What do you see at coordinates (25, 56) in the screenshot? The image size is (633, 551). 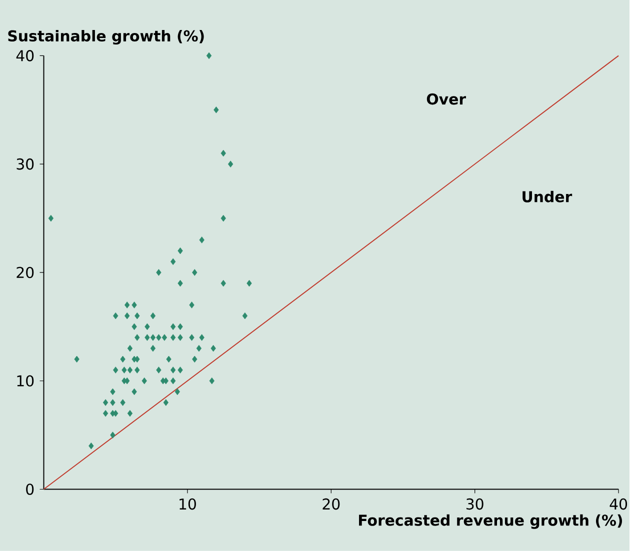 I see `y-tick-label: 40` at bounding box center [25, 56].